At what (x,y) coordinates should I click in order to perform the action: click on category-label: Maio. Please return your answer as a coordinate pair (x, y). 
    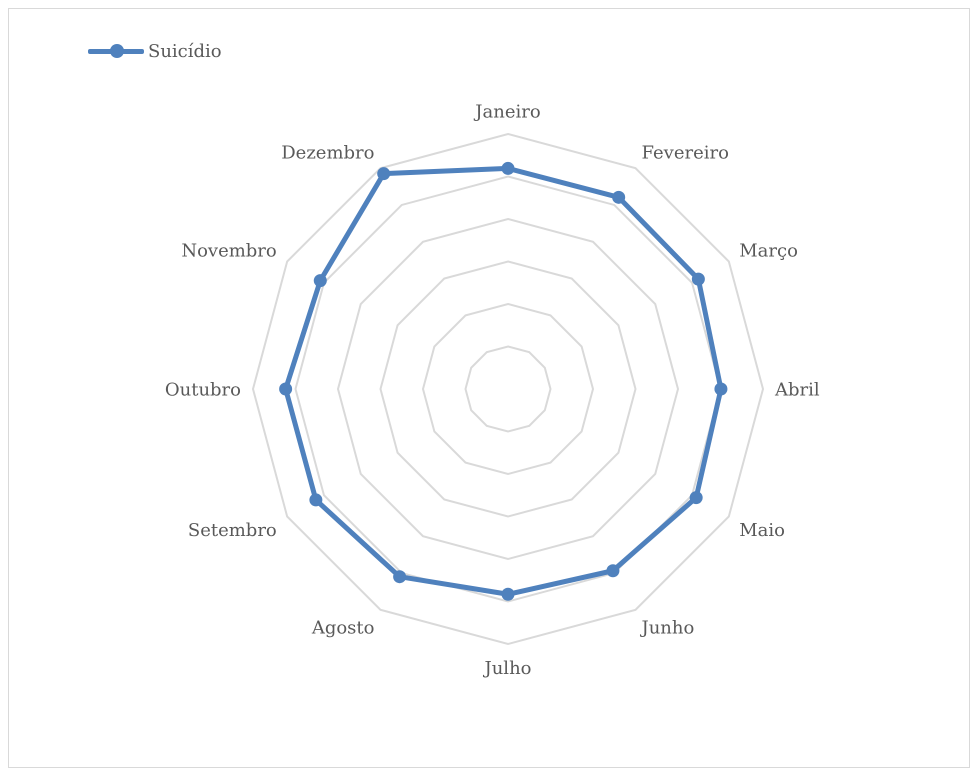
    Looking at the image, I should click on (762, 530).